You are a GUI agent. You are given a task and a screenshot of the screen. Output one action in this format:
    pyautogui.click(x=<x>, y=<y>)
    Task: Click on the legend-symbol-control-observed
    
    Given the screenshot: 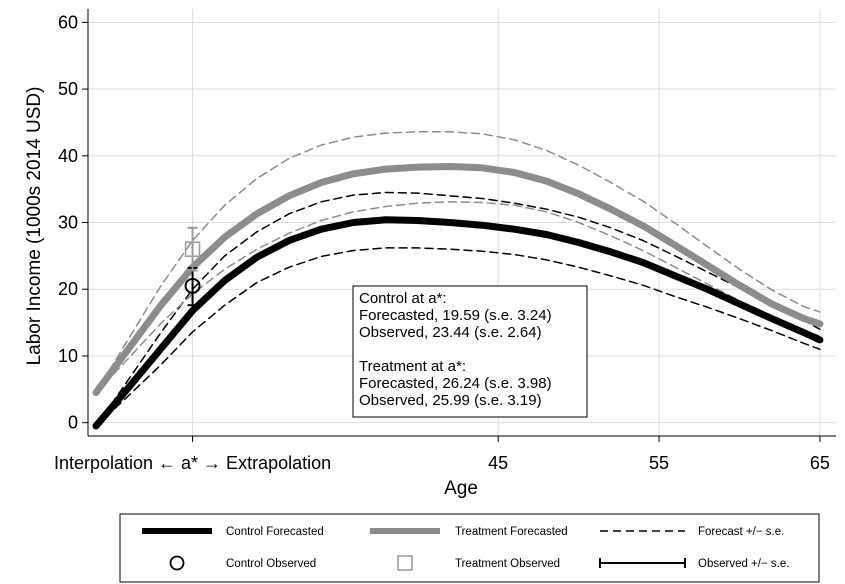 What is the action you would take?
    pyautogui.click(x=177, y=563)
    